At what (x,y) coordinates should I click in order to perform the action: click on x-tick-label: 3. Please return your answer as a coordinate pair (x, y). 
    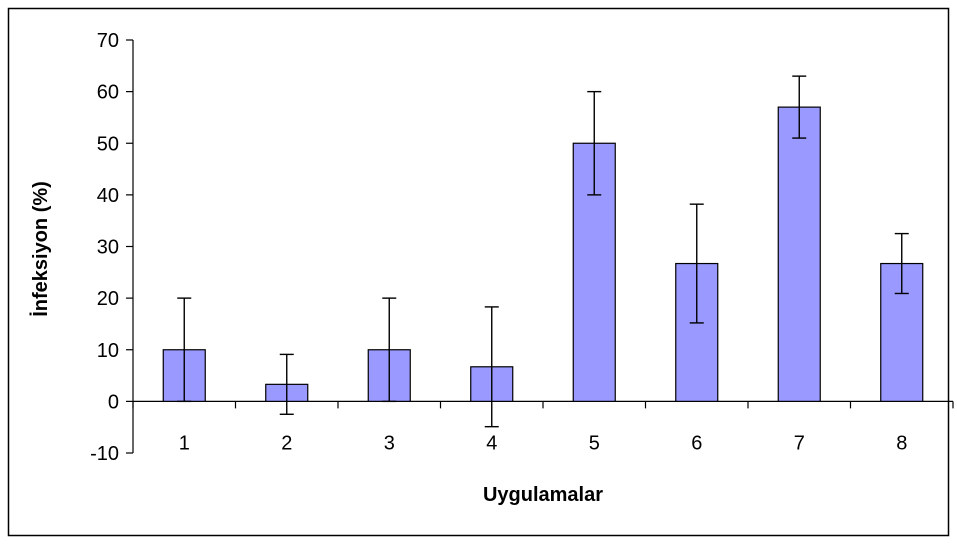
    Looking at the image, I should click on (389, 443).